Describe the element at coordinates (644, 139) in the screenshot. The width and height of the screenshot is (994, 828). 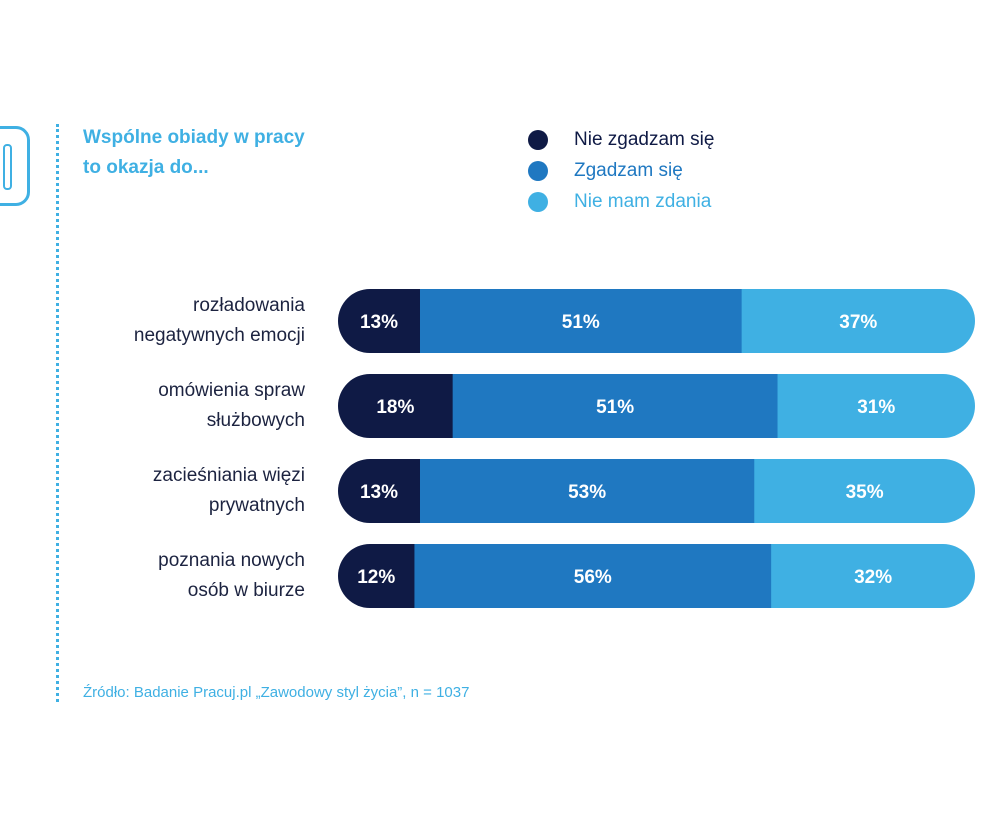
I see `legend-label-nie-zgadzam: Nie zgadzam się` at that location.